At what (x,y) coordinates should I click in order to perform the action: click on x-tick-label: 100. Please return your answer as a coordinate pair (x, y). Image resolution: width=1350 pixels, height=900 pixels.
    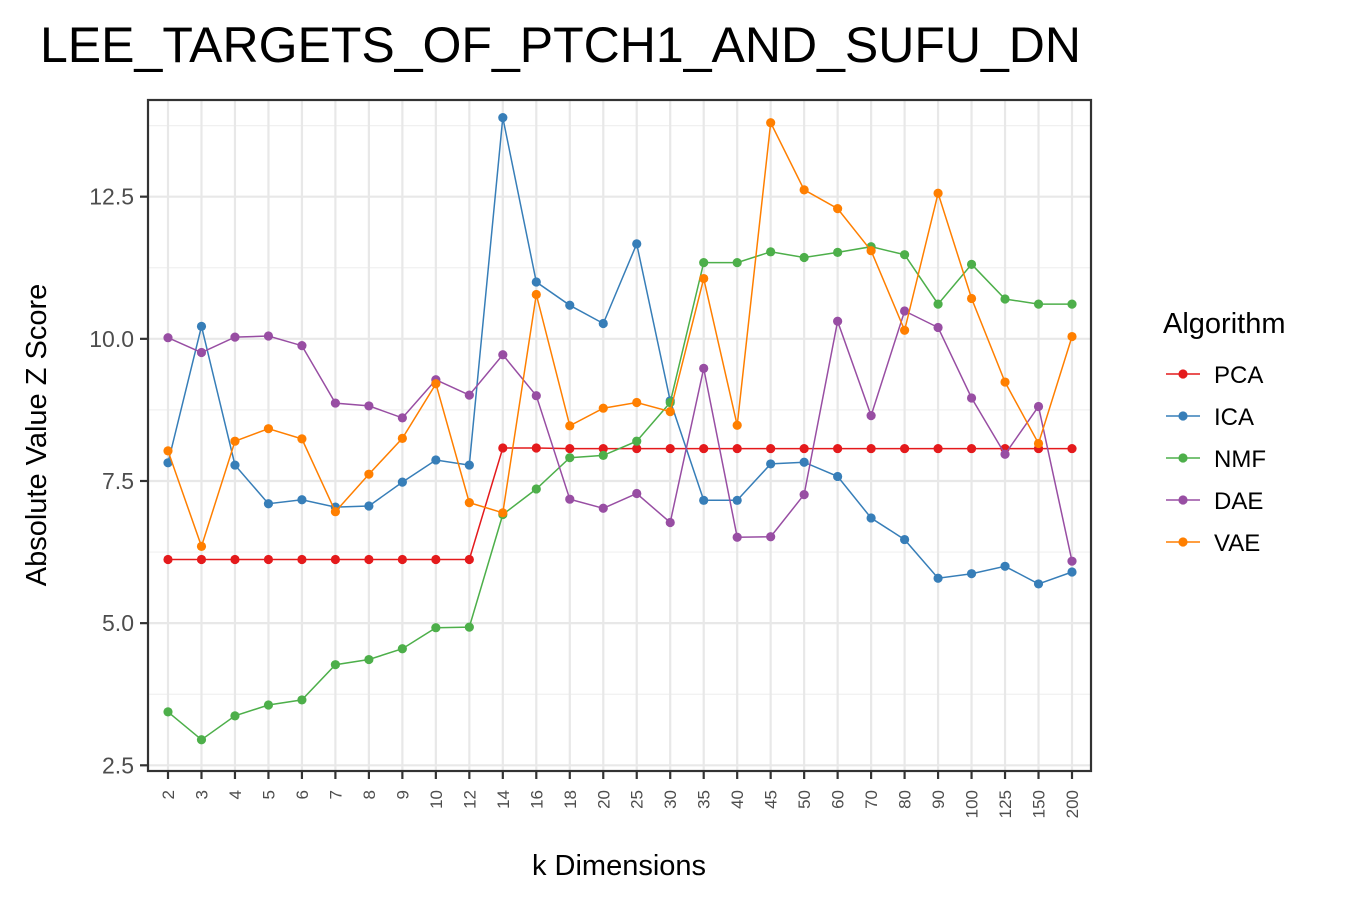
    Looking at the image, I should click on (972, 804).